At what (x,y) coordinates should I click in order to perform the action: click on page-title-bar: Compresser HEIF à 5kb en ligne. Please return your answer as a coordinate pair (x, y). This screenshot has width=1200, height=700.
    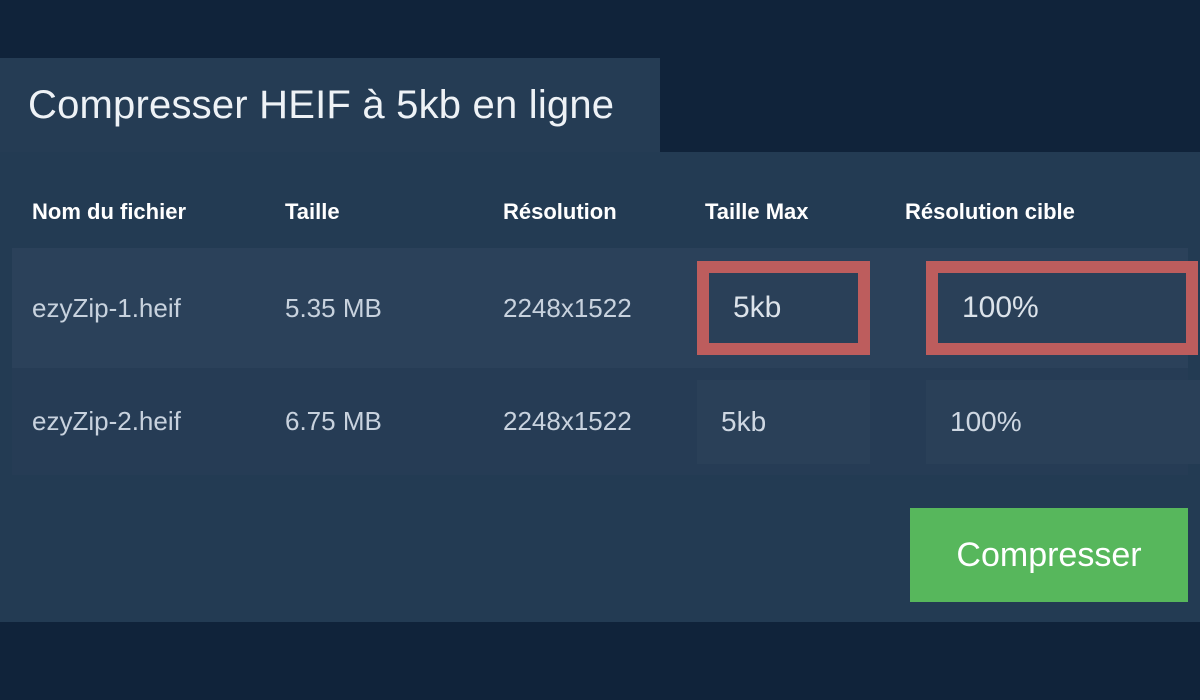
    Looking at the image, I should click on (330, 105).